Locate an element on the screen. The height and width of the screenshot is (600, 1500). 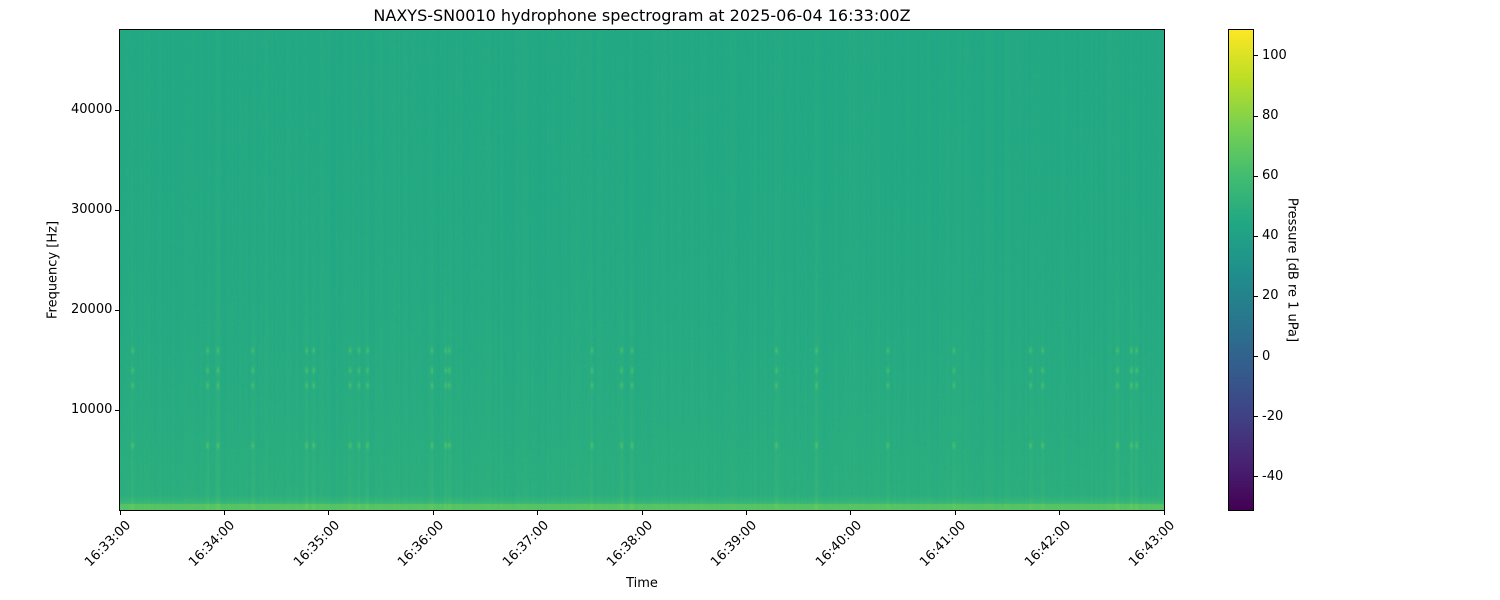
x-tick-label: 16:34:00 is located at coordinates (212, 544).